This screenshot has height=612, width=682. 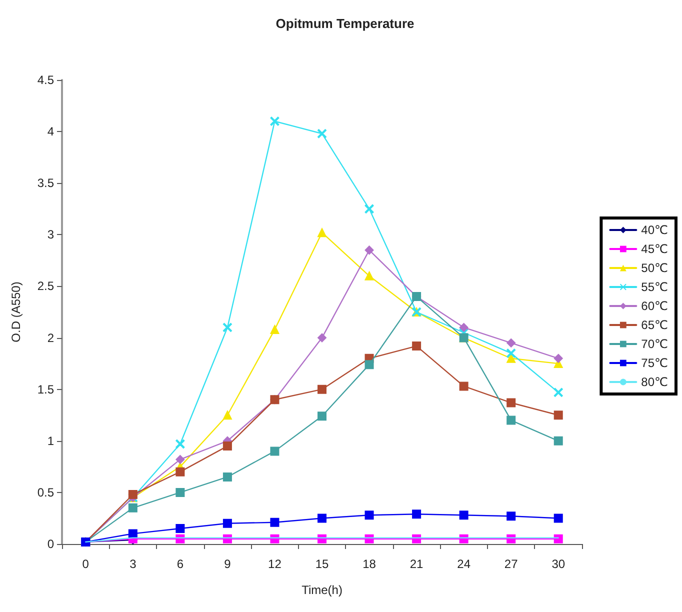 I want to click on x-tick-label: 27, so click(x=511, y=564).